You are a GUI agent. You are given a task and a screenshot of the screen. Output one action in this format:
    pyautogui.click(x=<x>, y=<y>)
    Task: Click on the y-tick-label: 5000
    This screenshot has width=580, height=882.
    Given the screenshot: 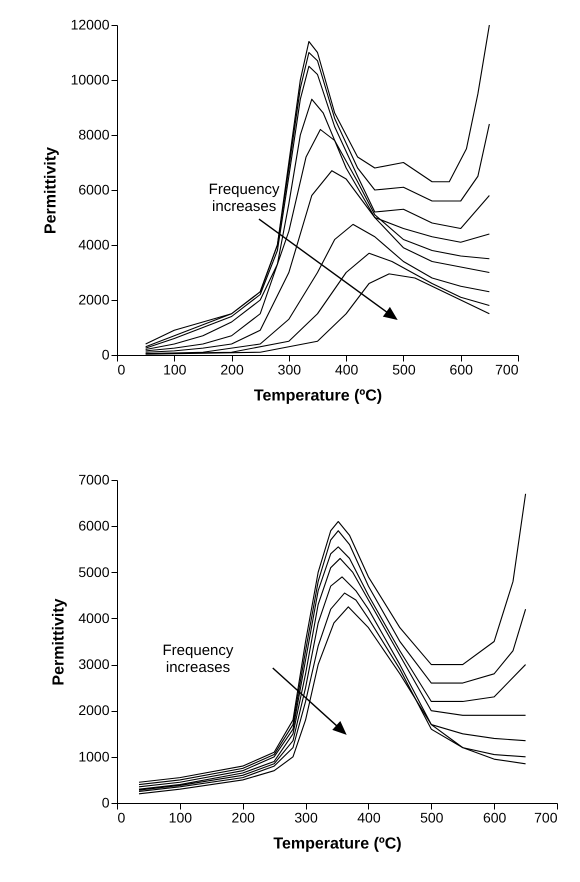 What is the action you would take?
    pyautogui.click(x=94, y=572)
    